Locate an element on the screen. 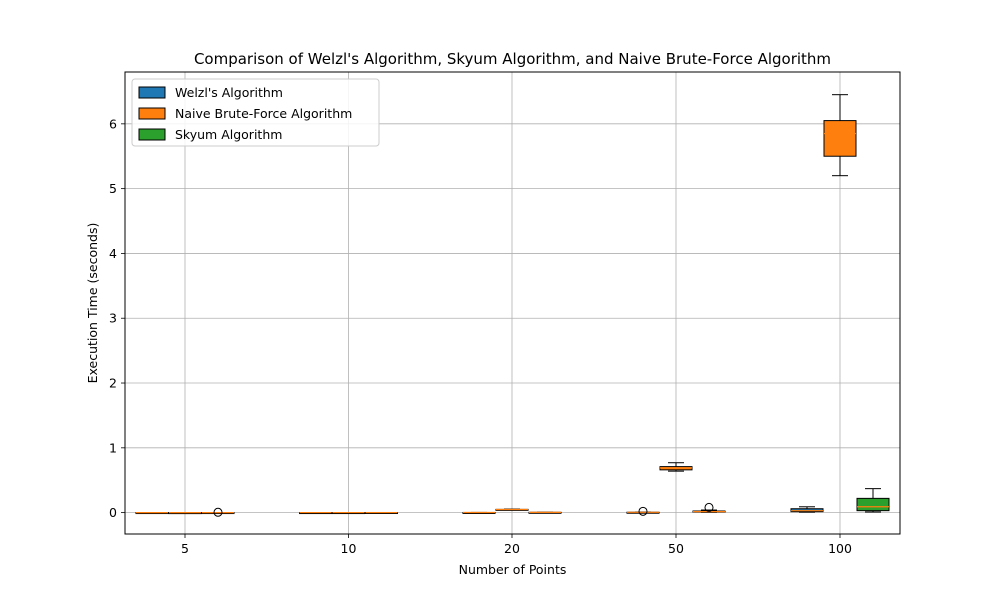 Image resolution: width=1000 pixels, height=600 pixels. y-tick-label: 6 is located at coordinates (113, 123).